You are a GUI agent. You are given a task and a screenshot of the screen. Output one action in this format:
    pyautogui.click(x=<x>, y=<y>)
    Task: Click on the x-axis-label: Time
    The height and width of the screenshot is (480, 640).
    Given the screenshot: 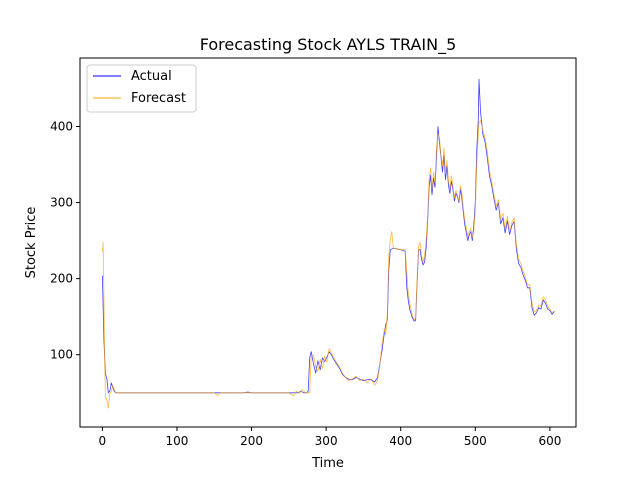 What is the action you would take?
    pyautogui.click(x=327, y=463)
    